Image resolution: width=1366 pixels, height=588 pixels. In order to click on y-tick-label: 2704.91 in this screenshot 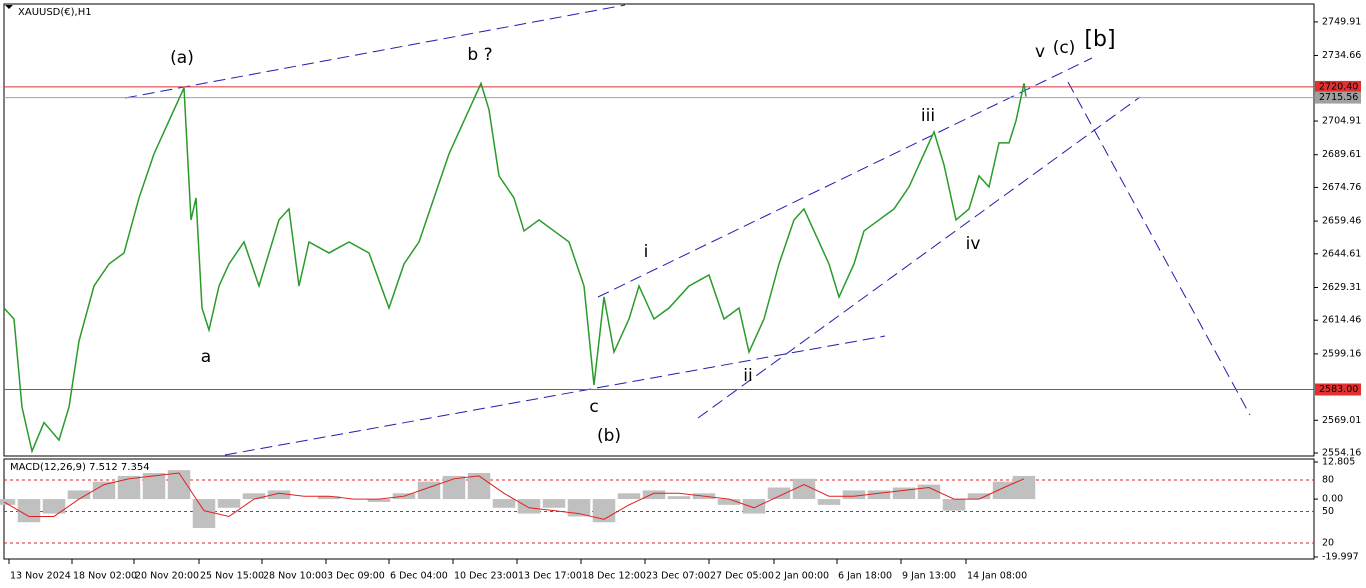, I will do `click(1341, 121)`.